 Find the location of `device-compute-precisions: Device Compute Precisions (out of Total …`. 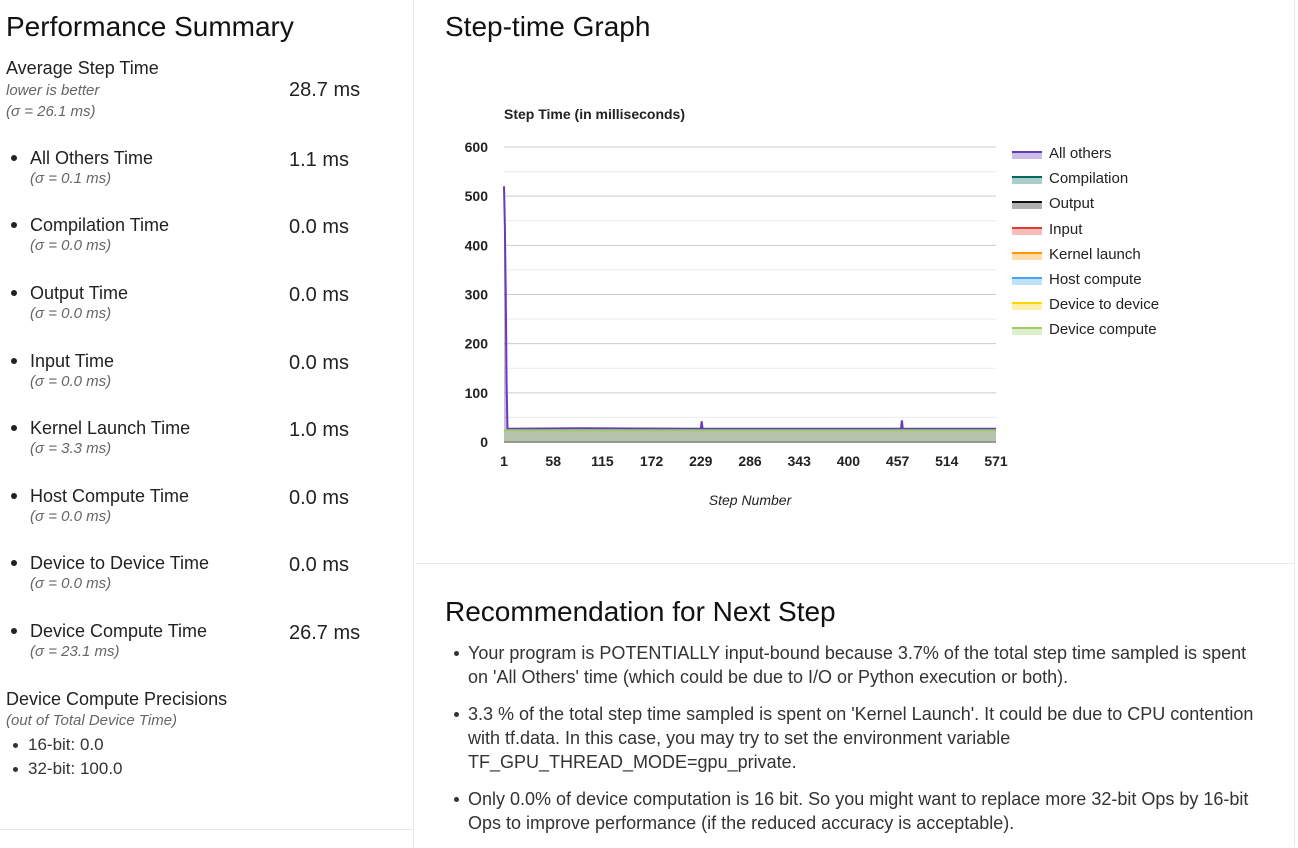

device-compute-precisions: Device Compute Precisions (out of Total … is located at coordinates (206, 735).